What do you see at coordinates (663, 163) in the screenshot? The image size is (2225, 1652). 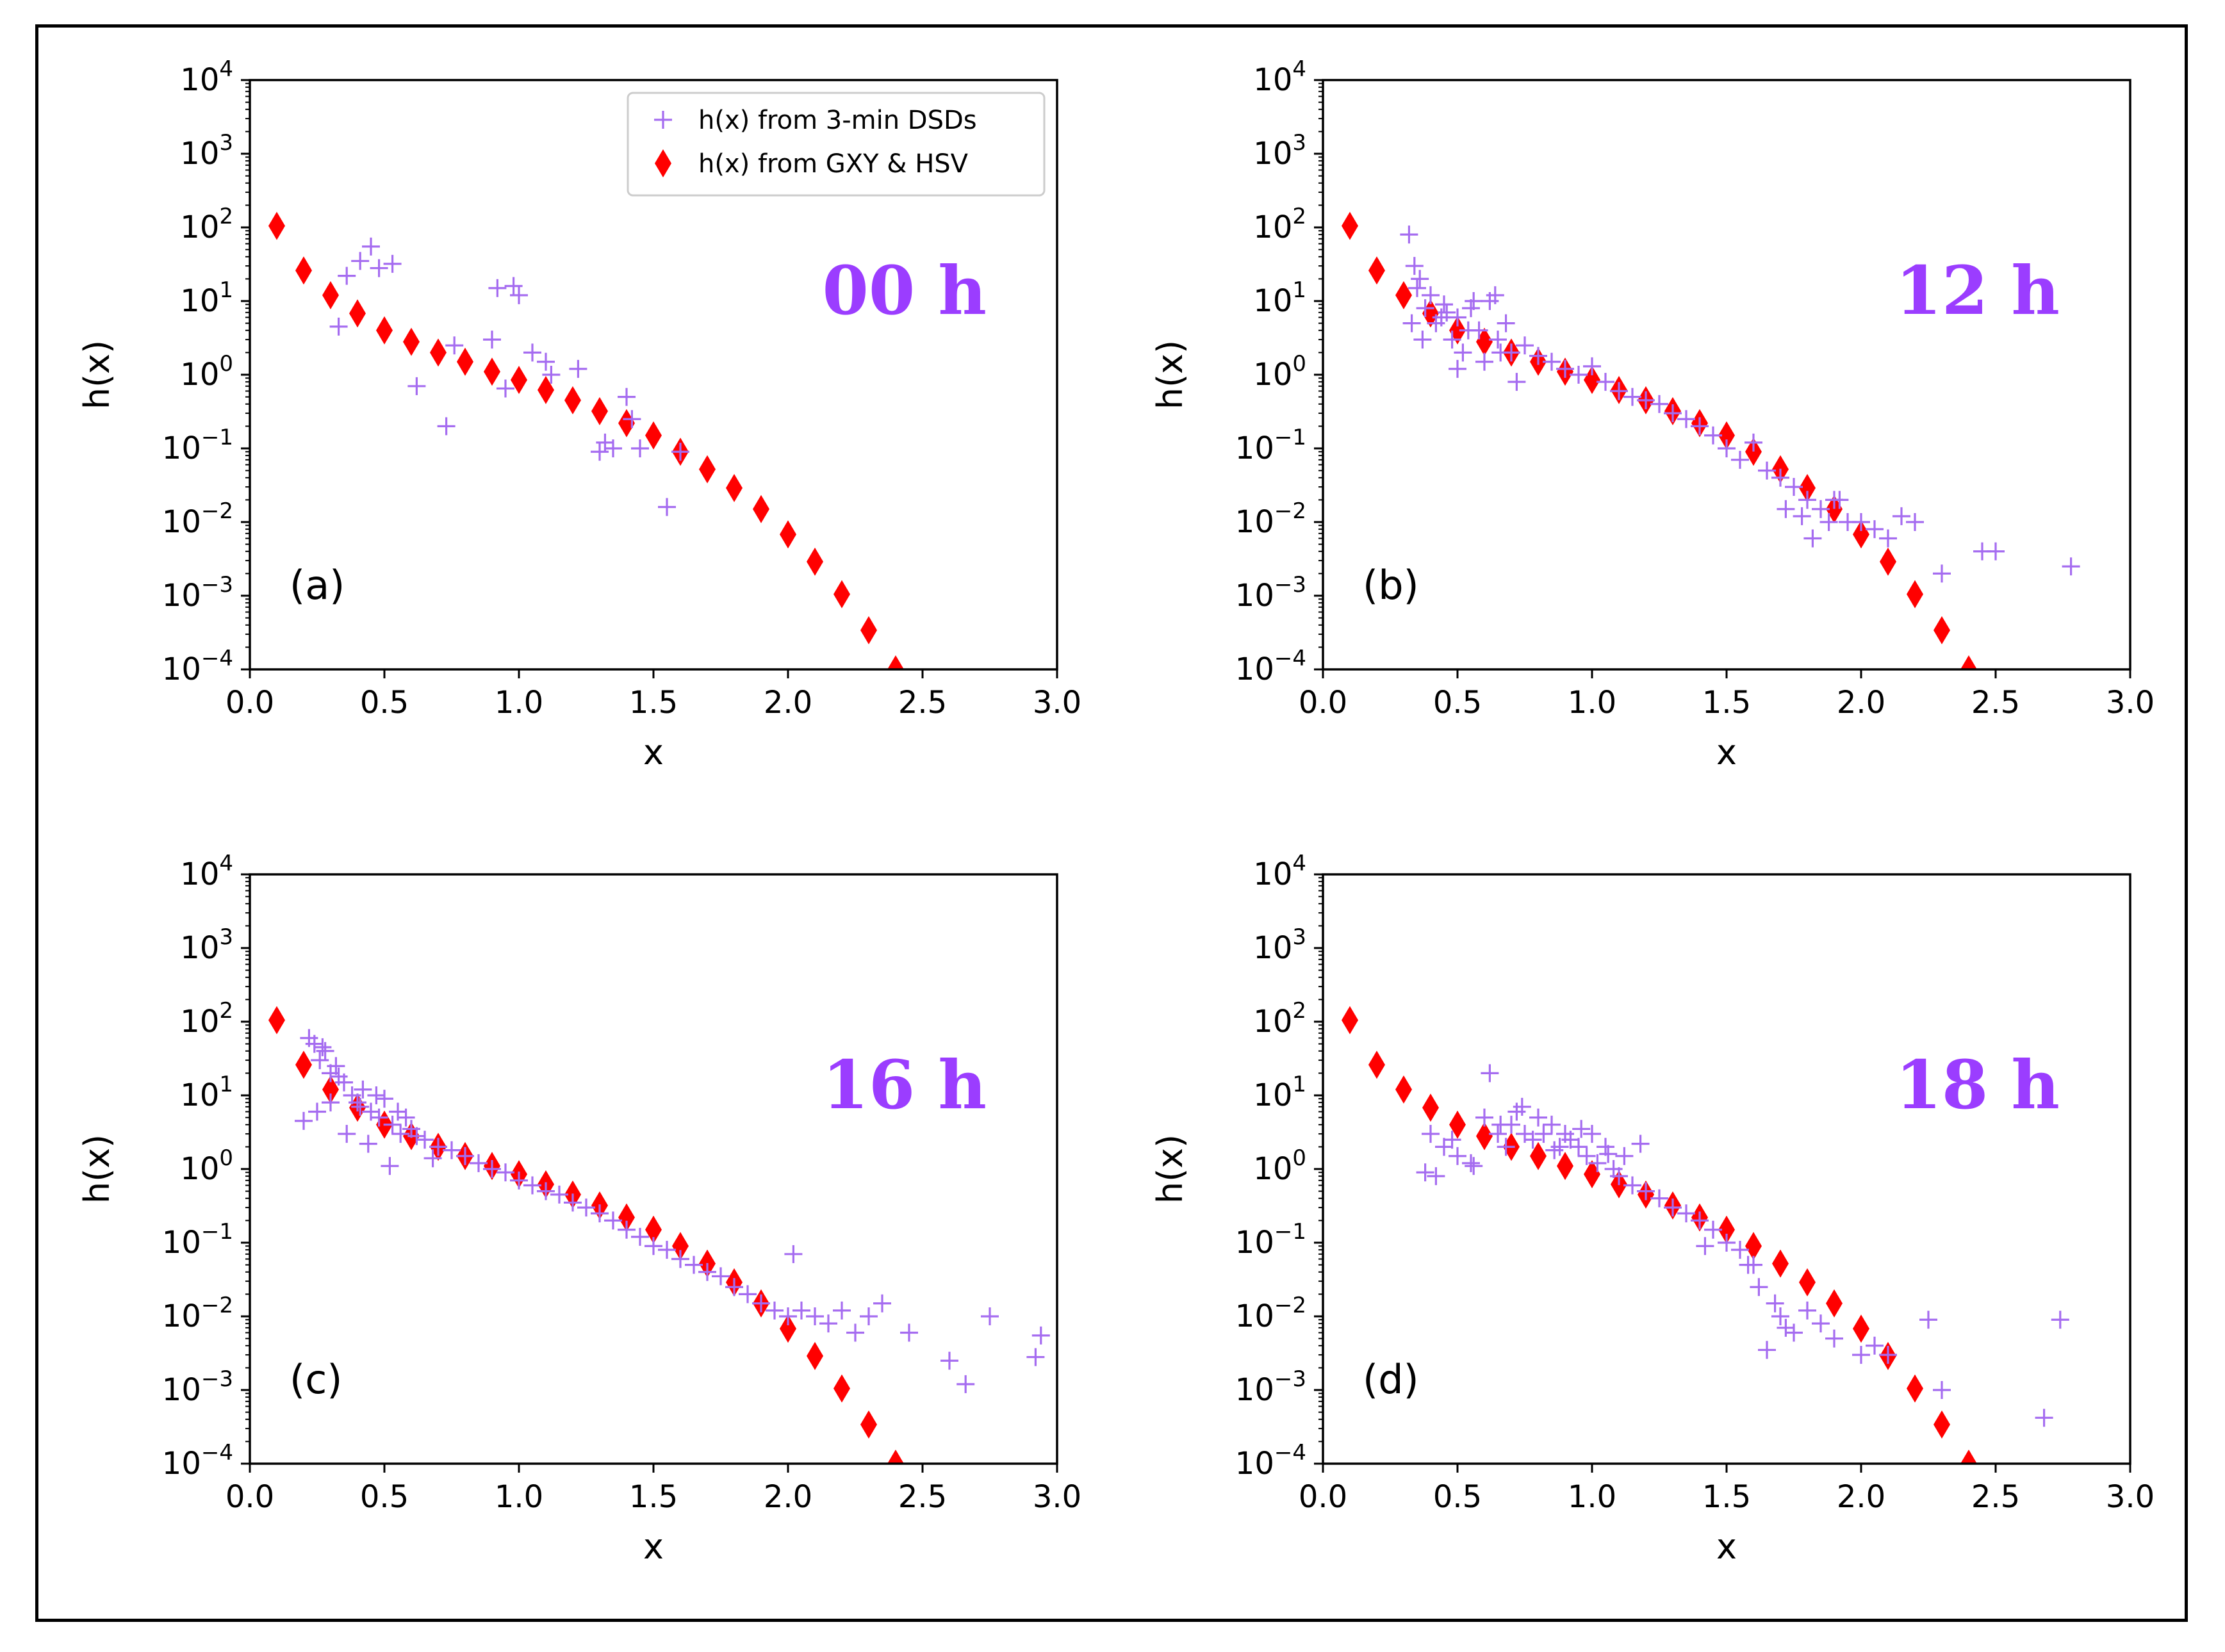 I see `legend-diamond-marker` at bounding box center [663, 163].